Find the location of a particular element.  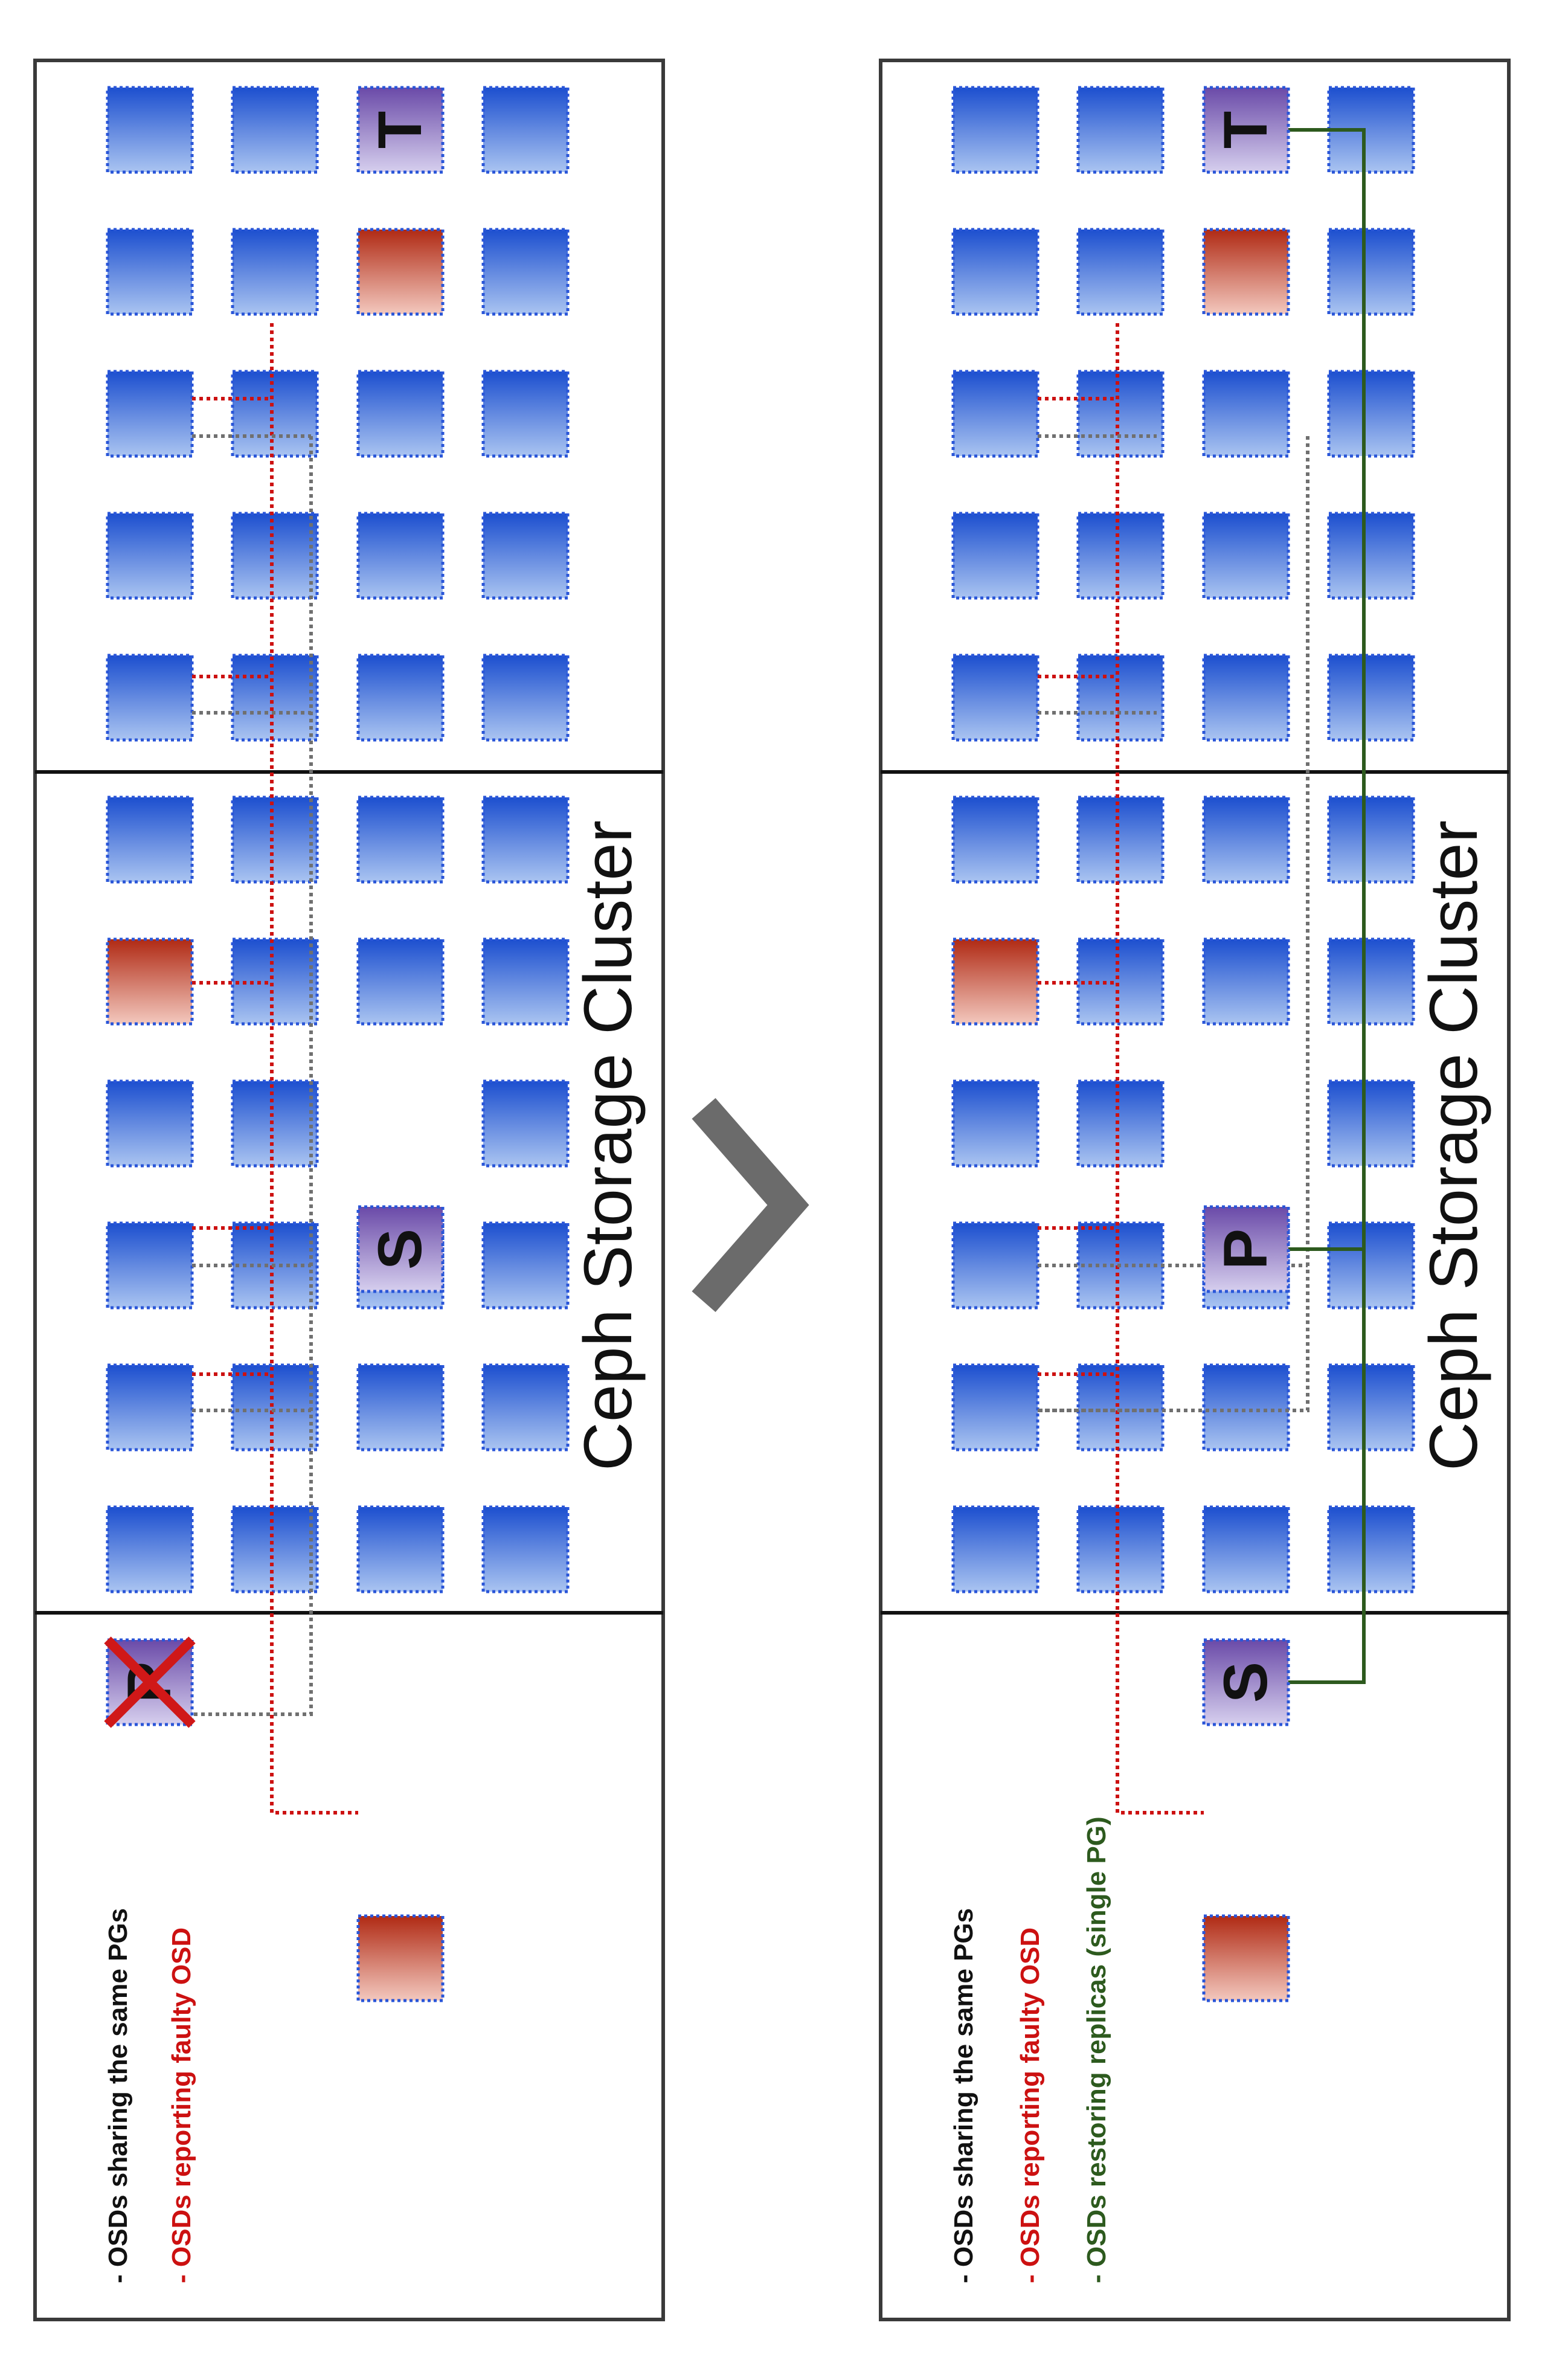

osd-tertiary is located at coordinates (1246, 130).